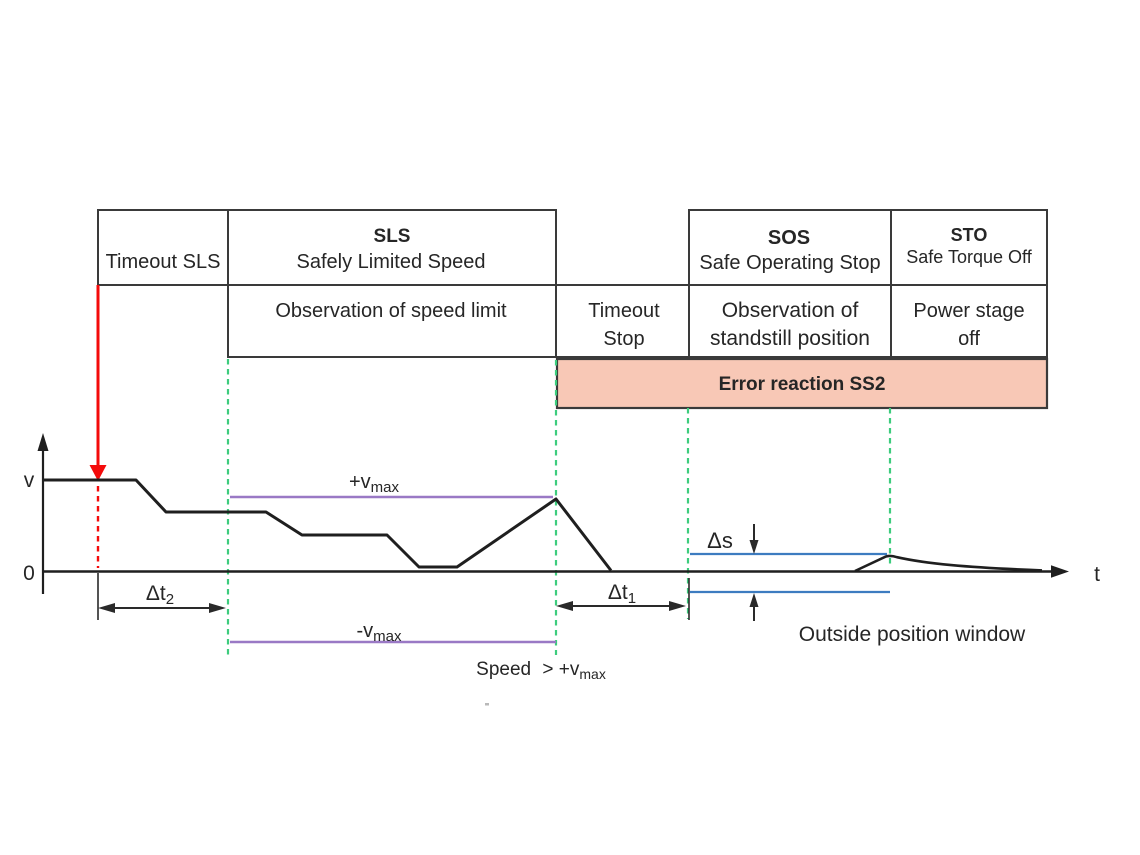 The width and height of the screenshot is (1140, 855). Describe the element at coordinates (969, 257) in the screenshot. I see `svg-text: Safe Torque Off` at that location.